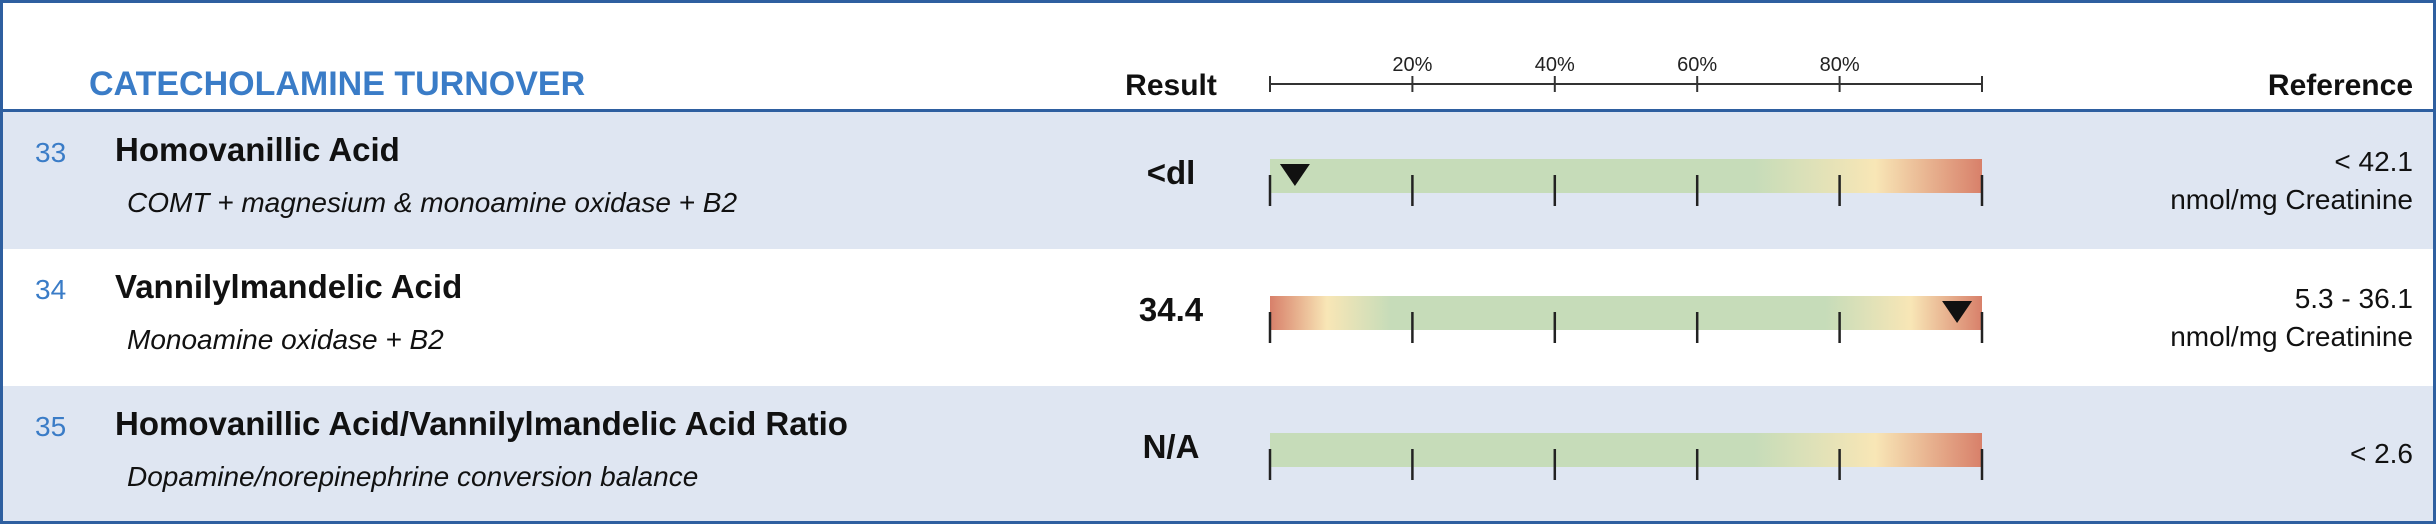 This screenshot has width=2436, height=524. I want to click on result-value: 34.4, so click(1171, 309).